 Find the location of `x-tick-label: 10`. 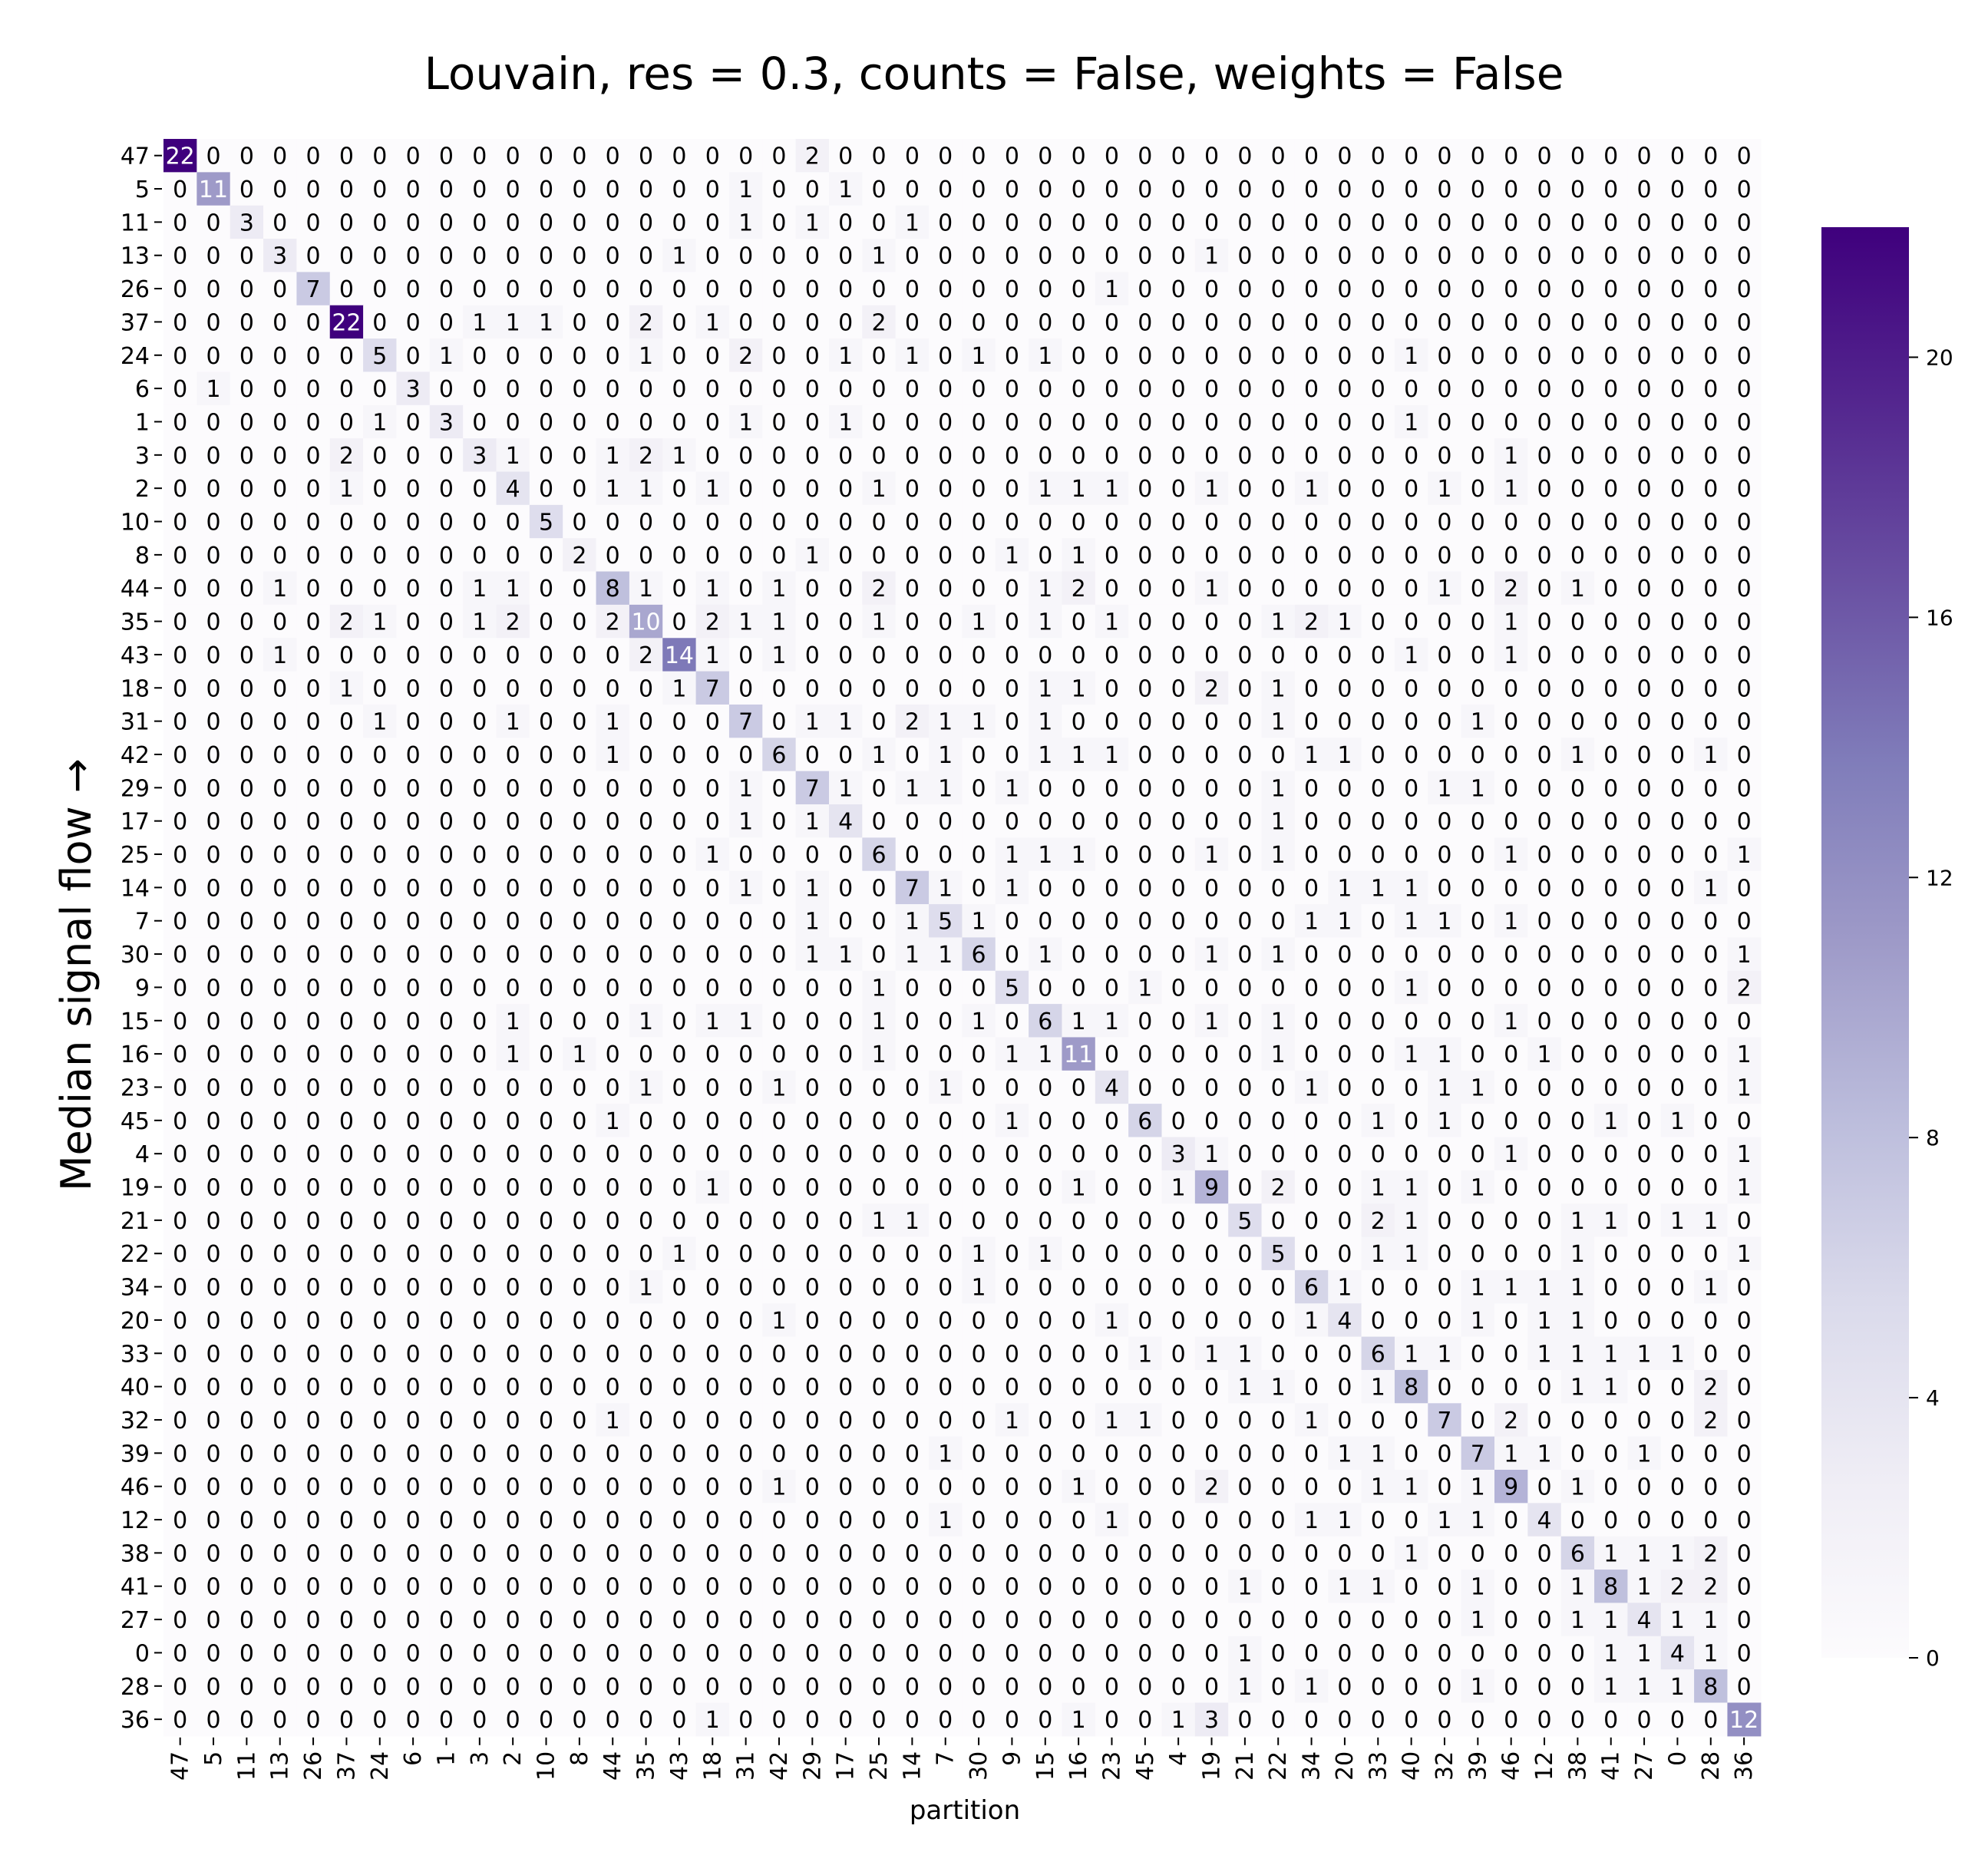

x-tick-label: 10 is located at coordinates (546, 1766).